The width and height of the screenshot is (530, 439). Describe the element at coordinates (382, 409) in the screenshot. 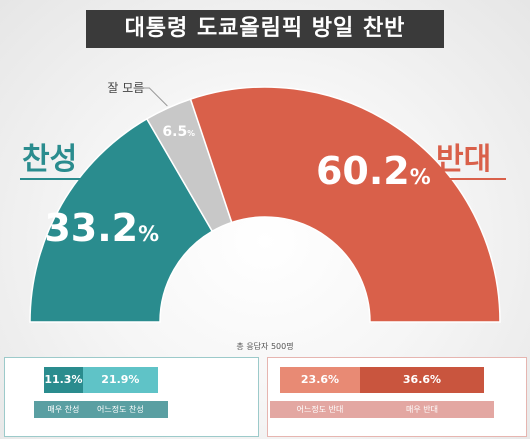

I see `oppose-caption-bar: 어느정도 반대 매우 반대` at that location.